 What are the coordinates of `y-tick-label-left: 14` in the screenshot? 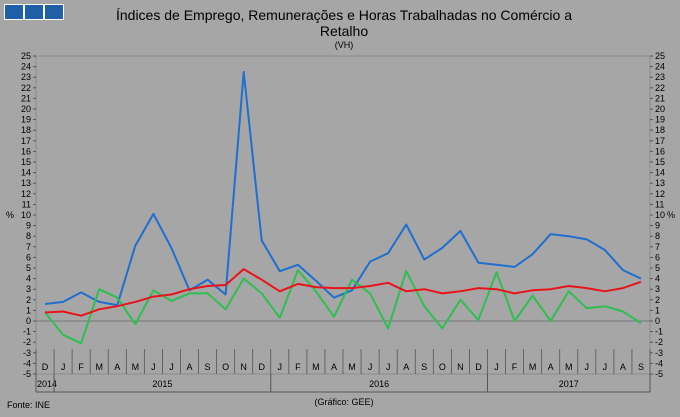 It's located at (26, 173).